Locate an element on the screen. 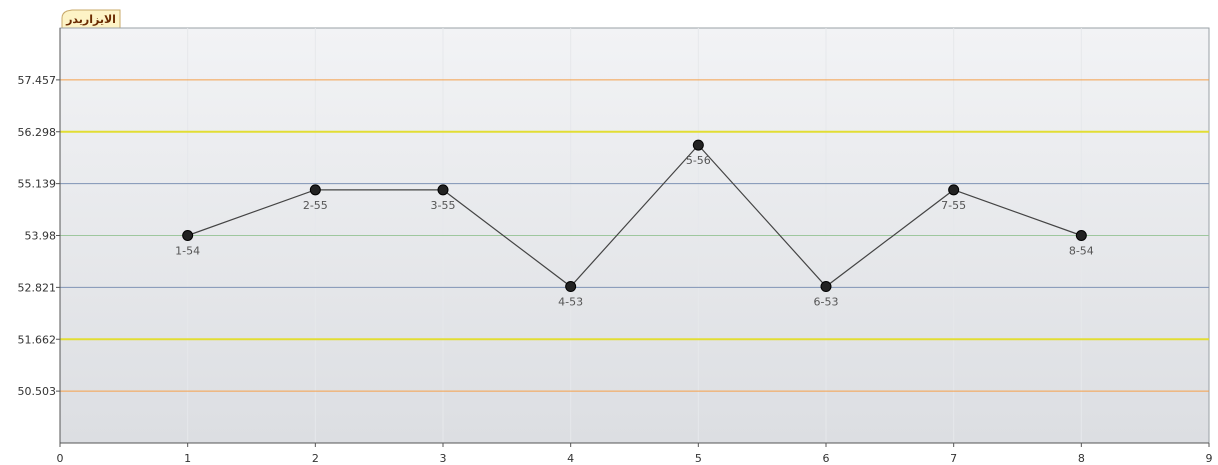 This screenshot has width=1218, height=465. y-tick-label: 56.298 is located at coordinates (37, 132).